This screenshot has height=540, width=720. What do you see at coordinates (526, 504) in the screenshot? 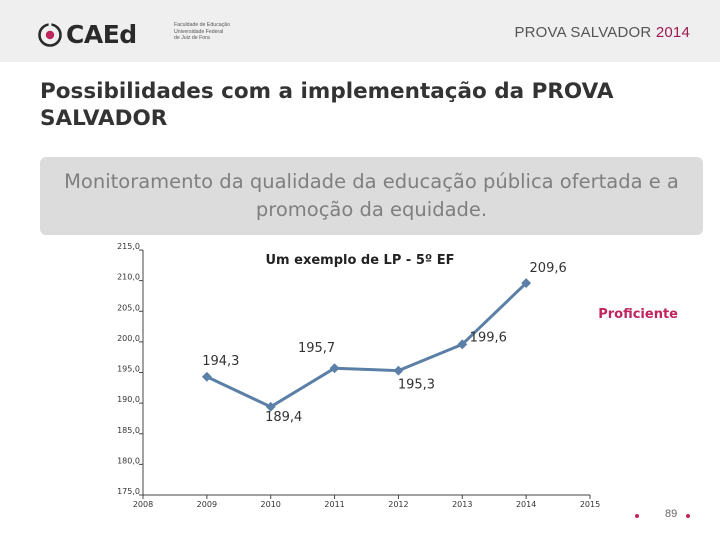
I see `x-tick-label: 2014` at bounding box center [526, 504].